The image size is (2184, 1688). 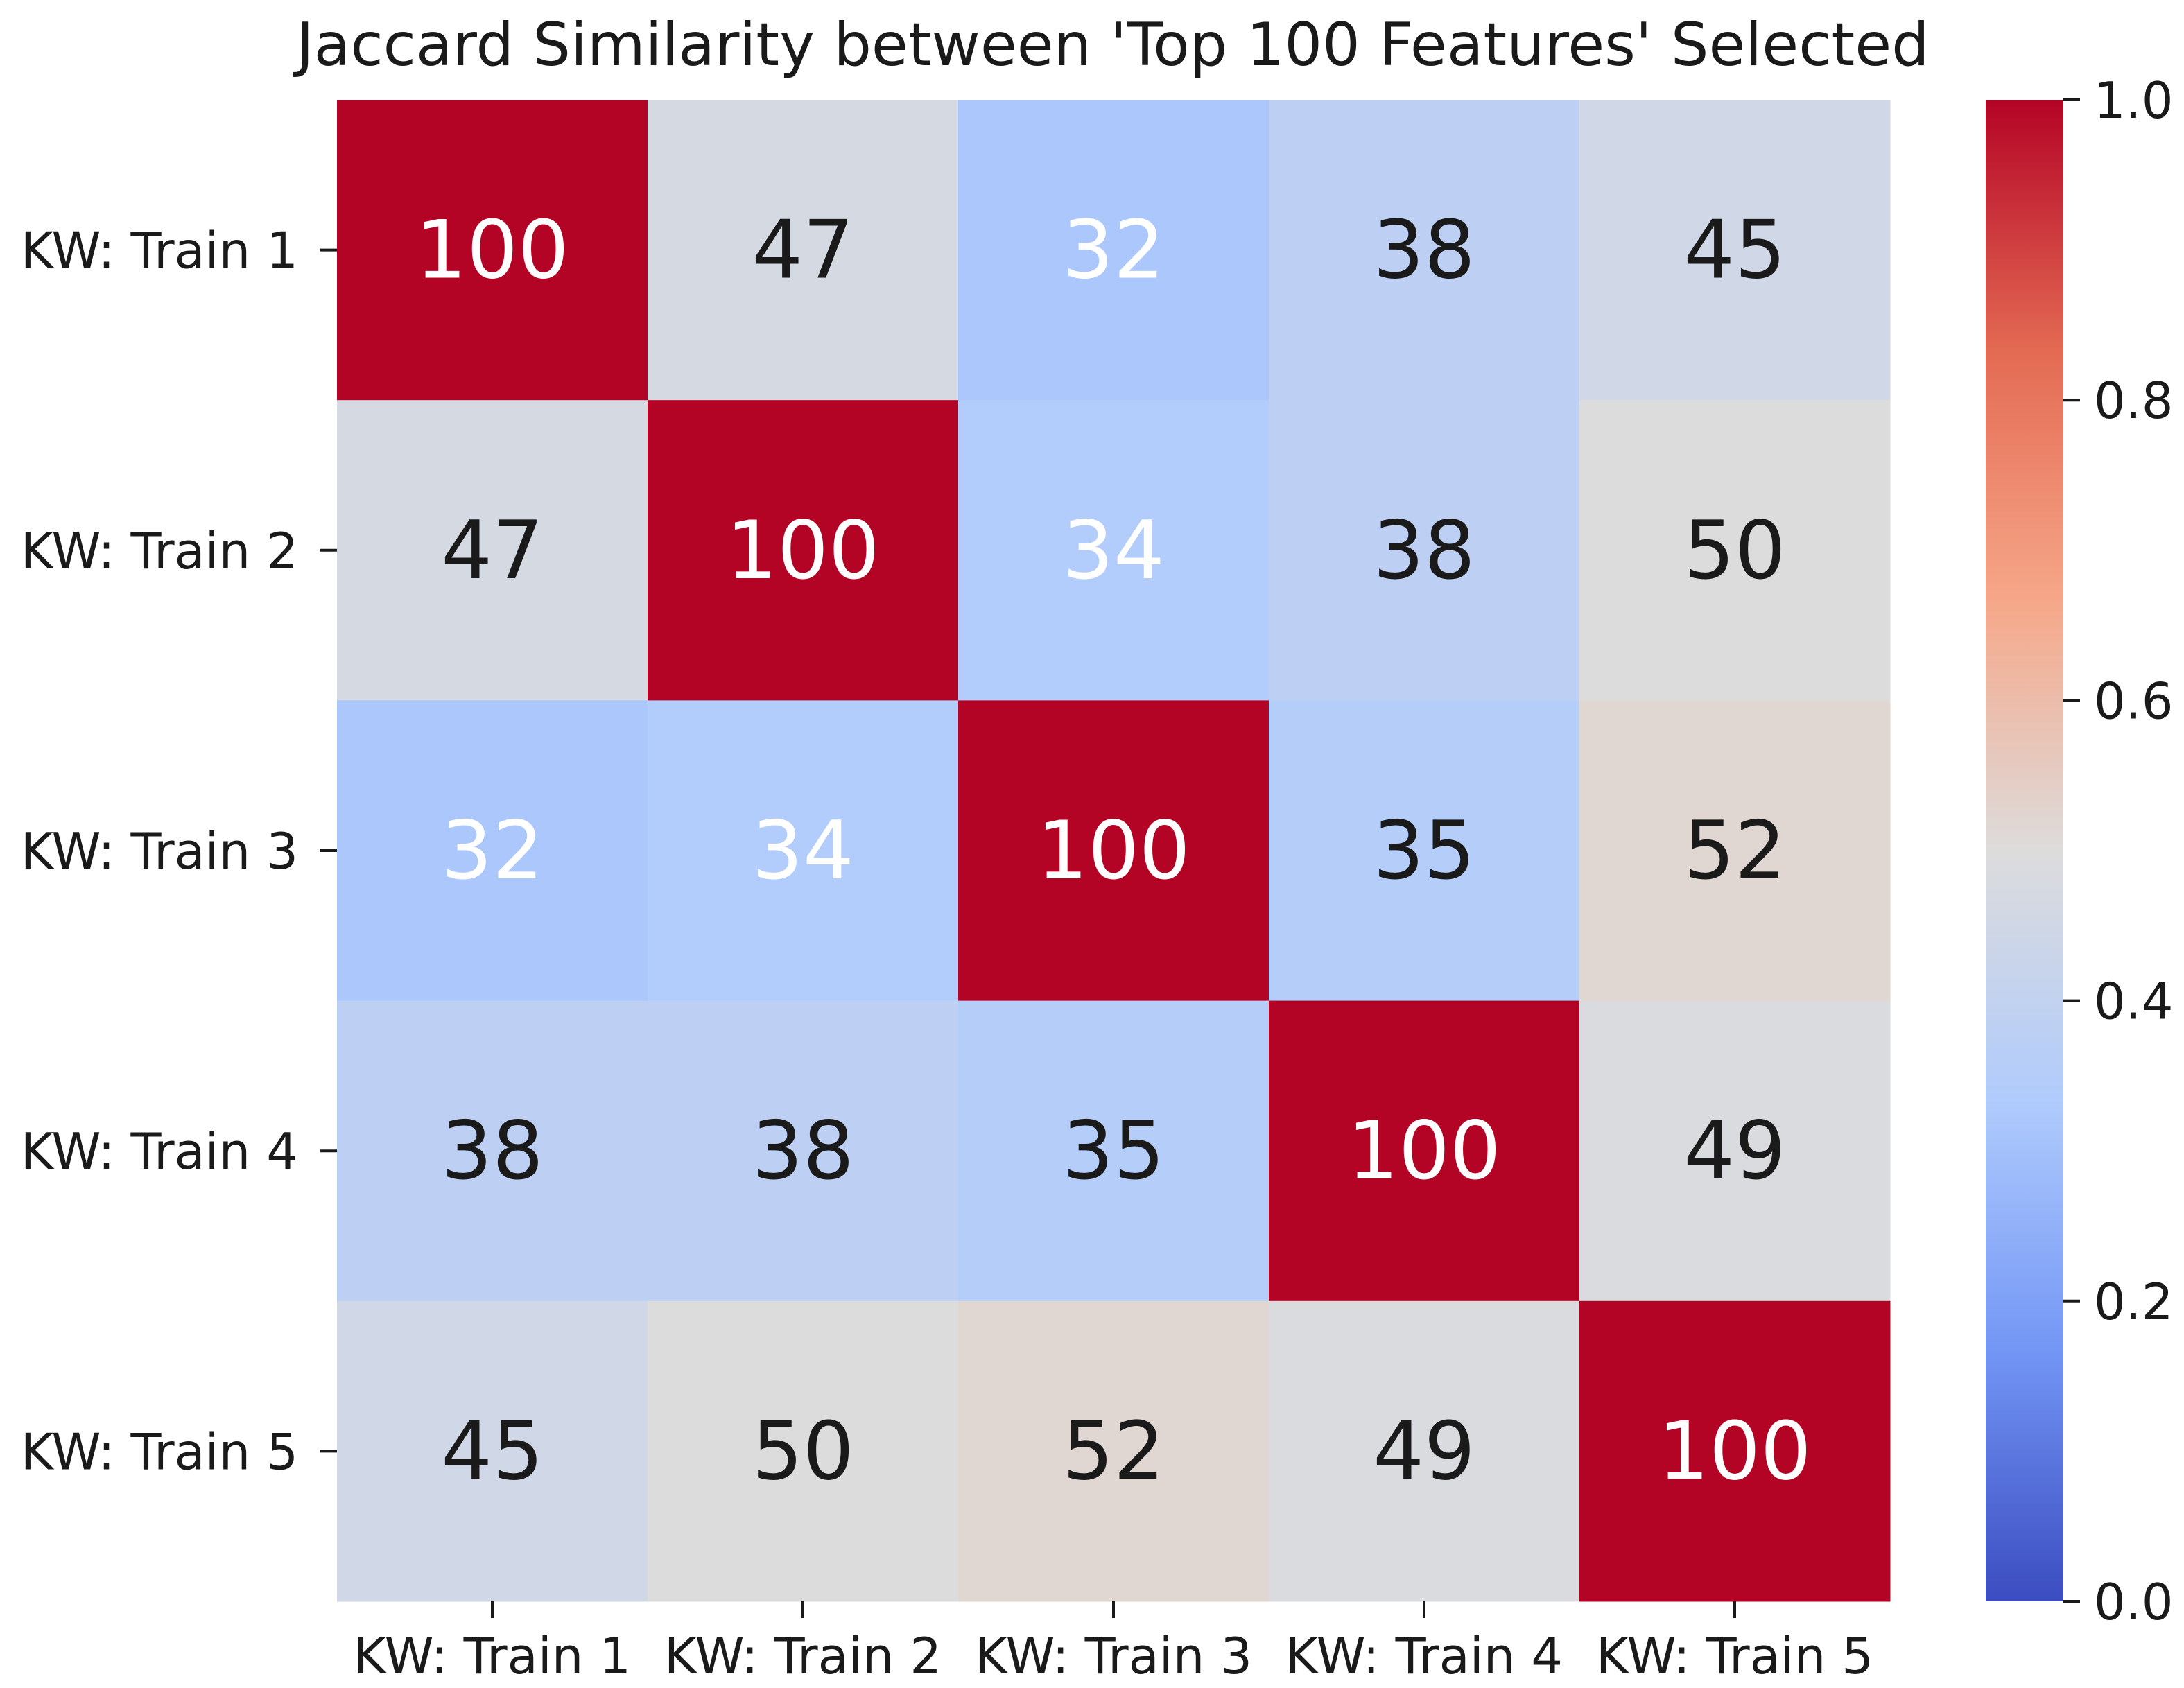 I want to click on colorbar-tick-label: 0.4, so click(x=2134, y=1002).